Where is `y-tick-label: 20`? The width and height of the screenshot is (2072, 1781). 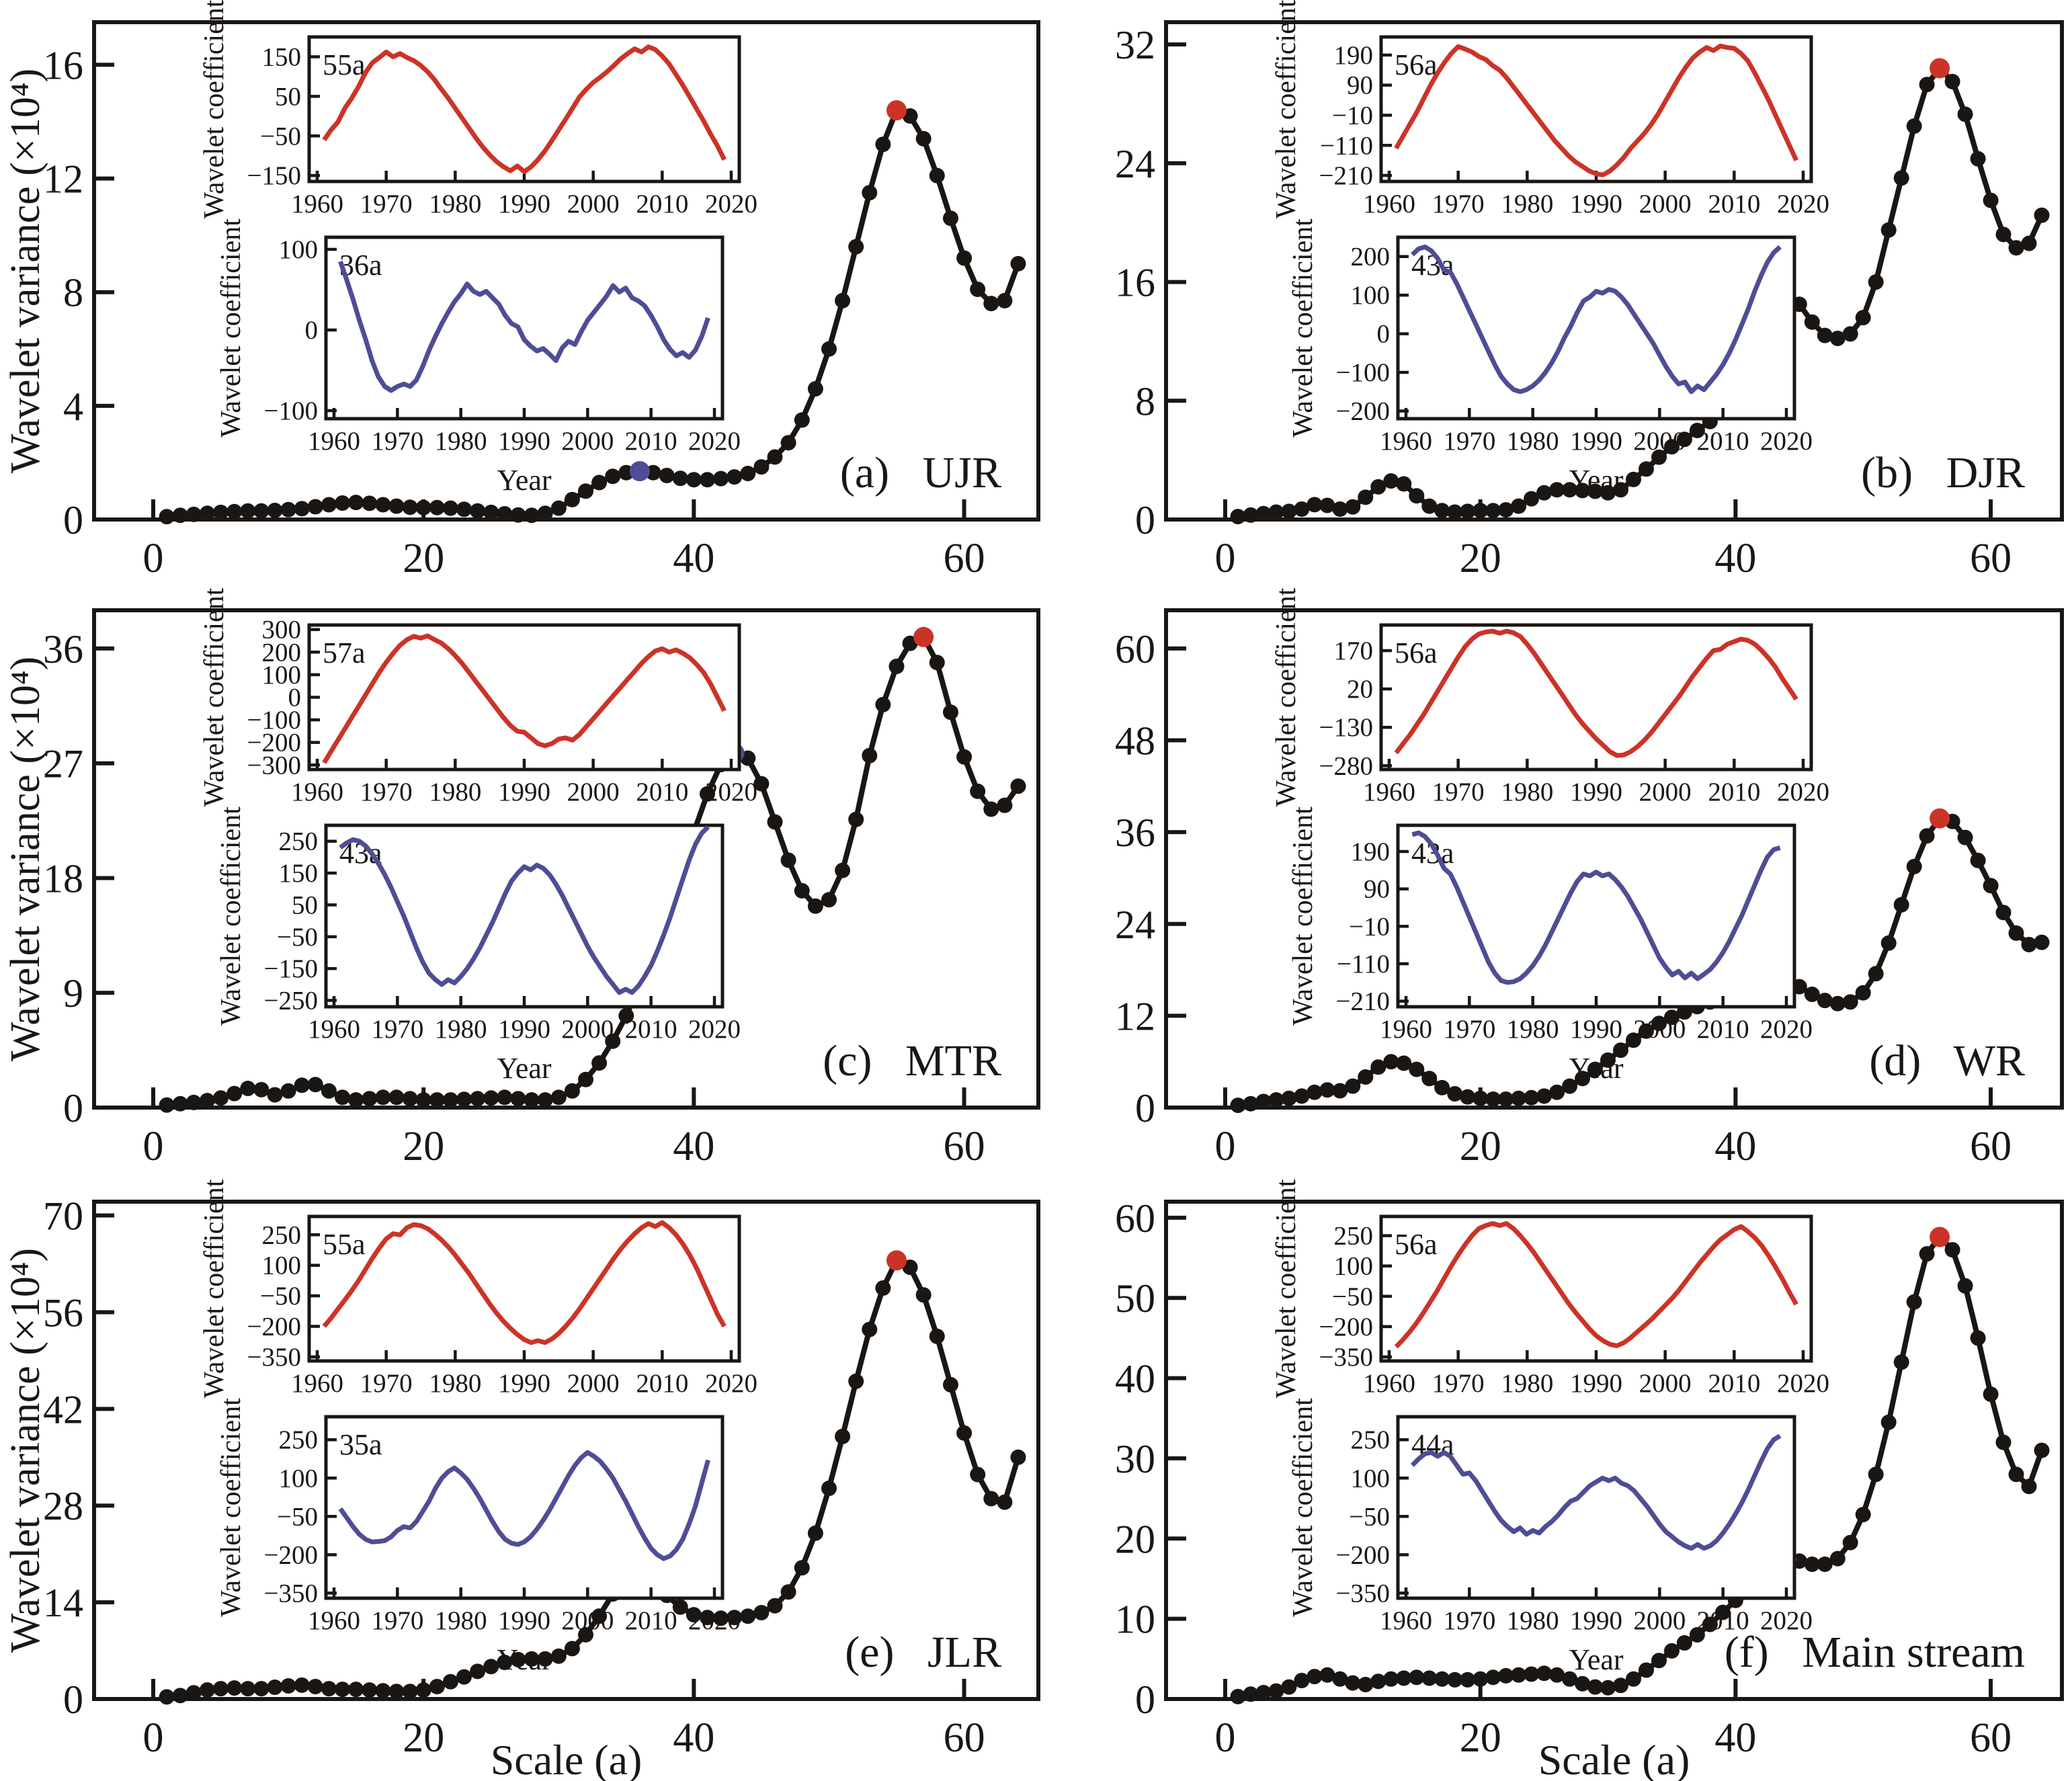 y-tick-label: 20 is located at coordinates (1135, 1539).